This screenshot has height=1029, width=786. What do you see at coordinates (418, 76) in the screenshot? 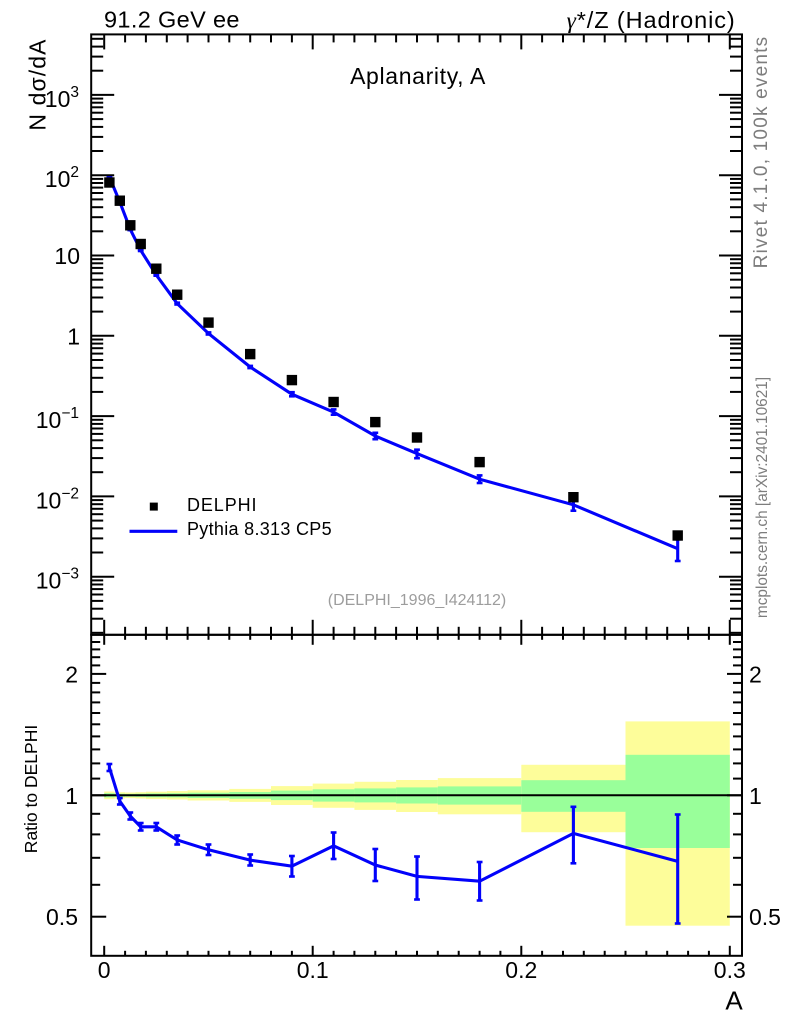
I see `svg-text: Aplanarity, A` at bounding box center [418, 76].